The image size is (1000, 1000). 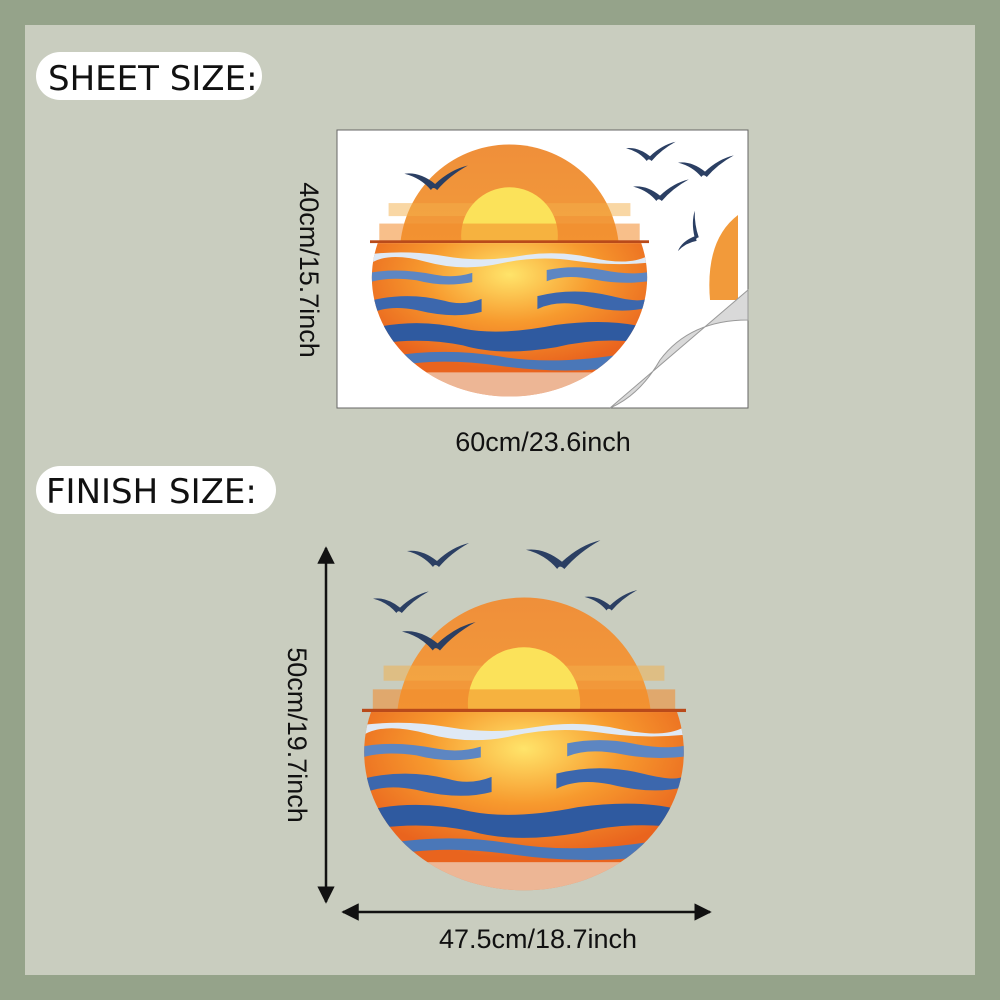 What do you see at coordinates (538, 939) in the screenshot?
I see `finish-width: 47.5cm/18.7inch` at bounding box center [538, 939].